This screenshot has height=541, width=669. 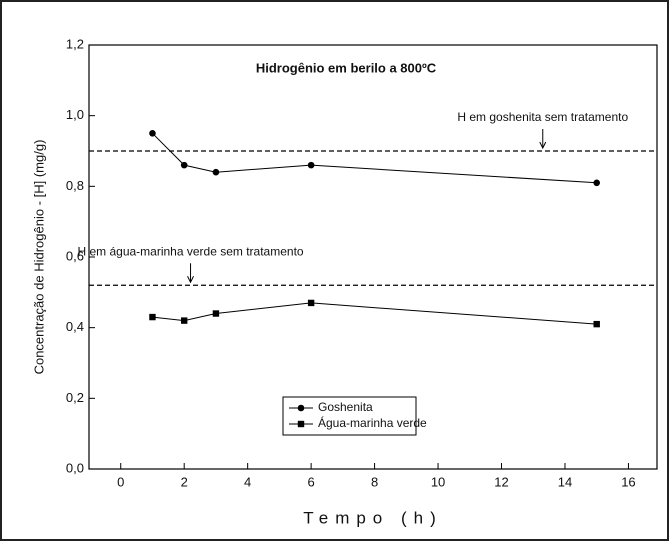 What do you see at coordinates (184, 481) in the screenshot?
I see `x-tick-label: 2` at bounding box center [184, 481].